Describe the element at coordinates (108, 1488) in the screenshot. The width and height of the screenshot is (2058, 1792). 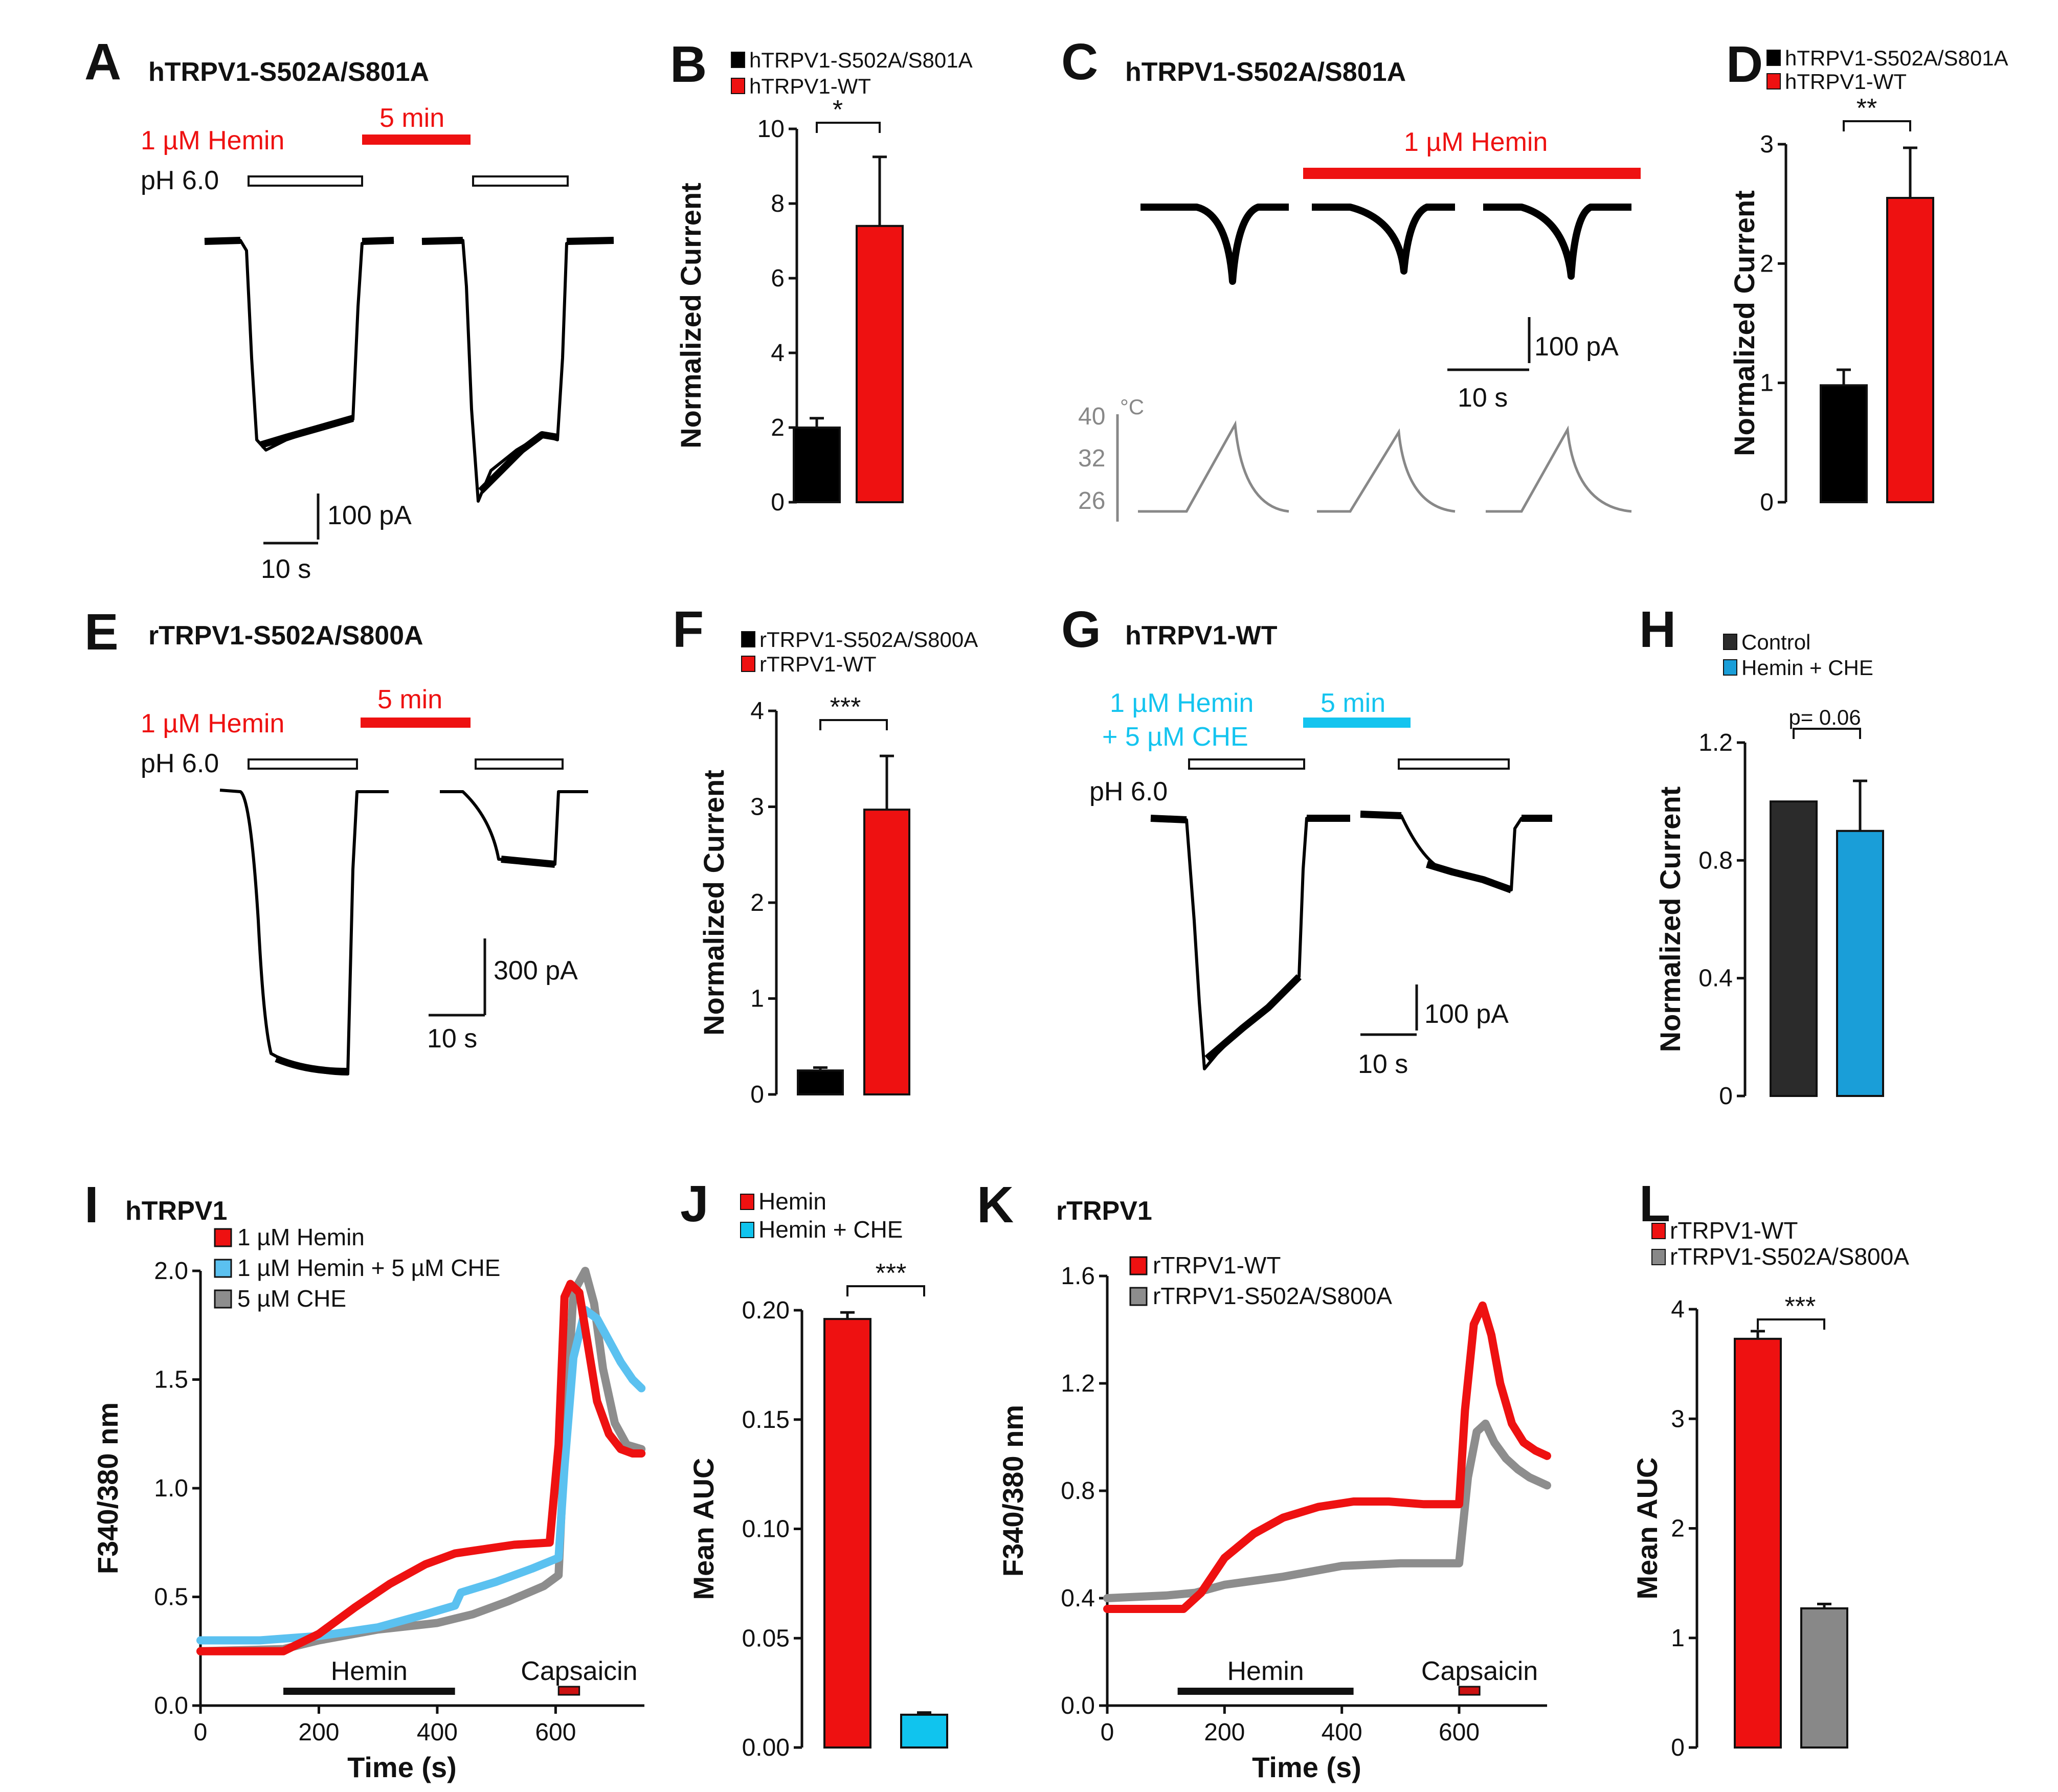
I see `y-axis-label: F340/380 nm` at that location.